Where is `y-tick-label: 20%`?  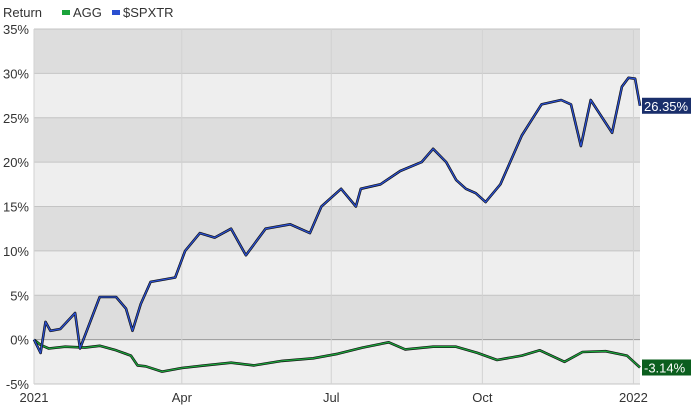
y-tick-label: 20% is located at coordinates (16, 162).